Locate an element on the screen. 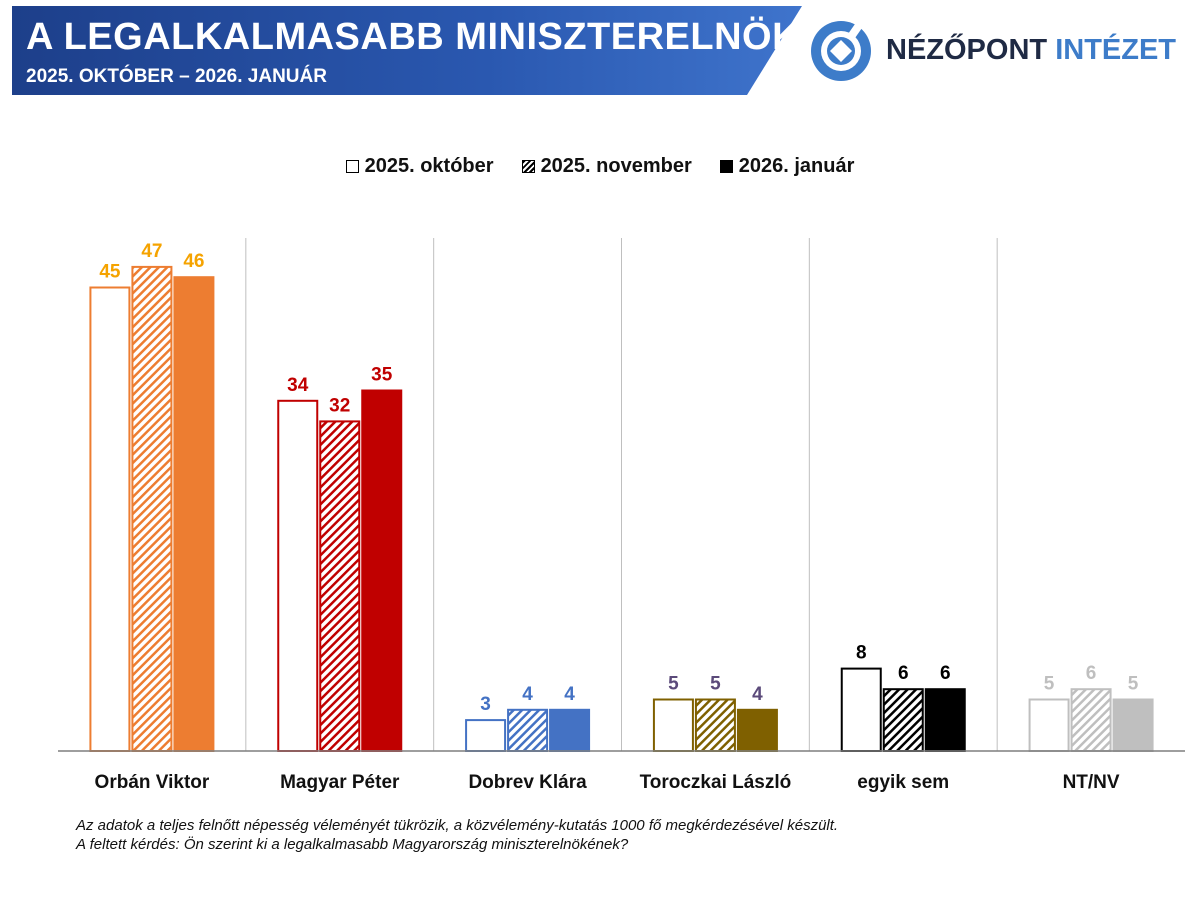 The height and width of the screenshot is (901, 1200). data-label: 8 is located at coordinates (861, 653).